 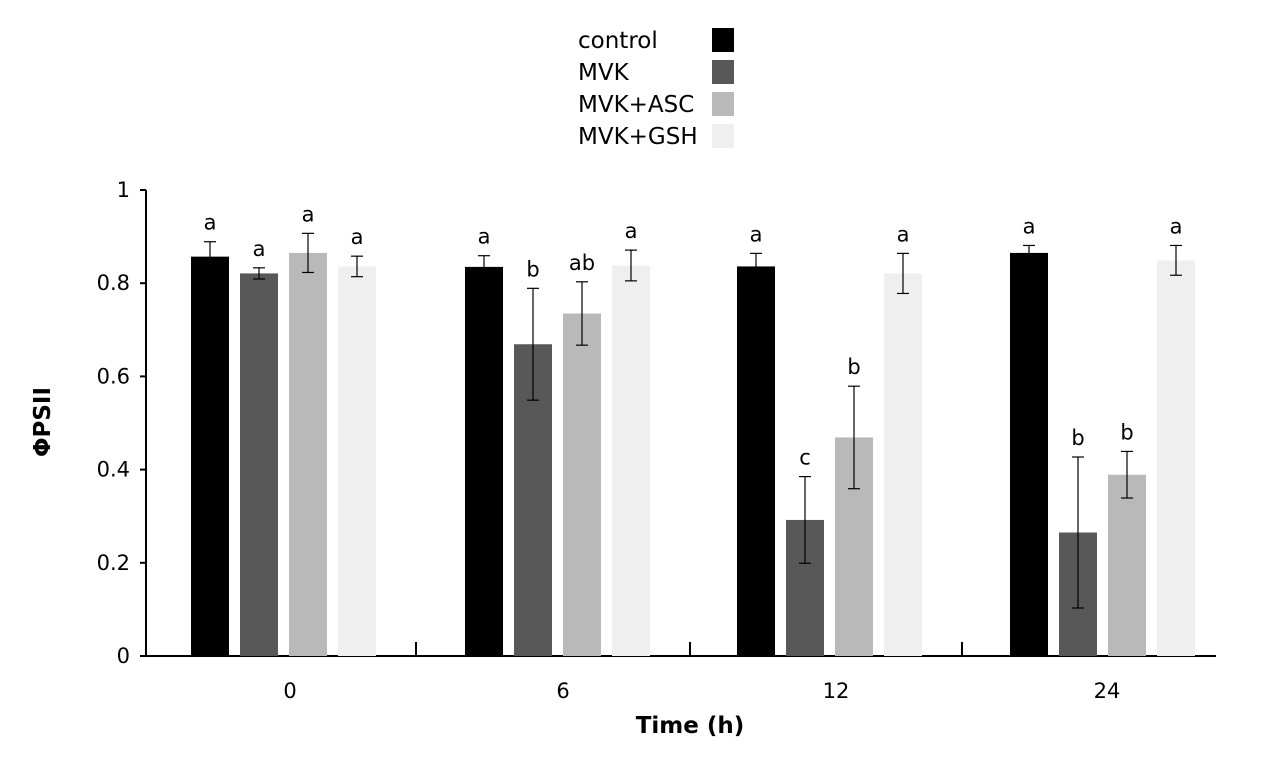 What do you see at coordinates (805, 458) in the screenshot?
I see `significance-letter: c` at bounding box center [805, 458].